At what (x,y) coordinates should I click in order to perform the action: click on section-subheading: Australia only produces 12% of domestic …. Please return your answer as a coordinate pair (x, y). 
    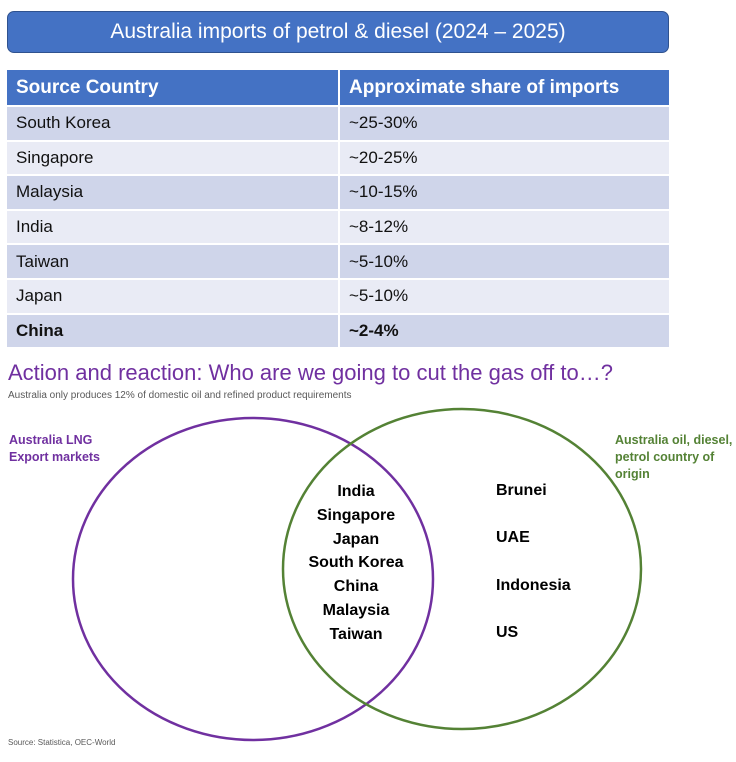
    Looking at the image, I should click on (180, 395).